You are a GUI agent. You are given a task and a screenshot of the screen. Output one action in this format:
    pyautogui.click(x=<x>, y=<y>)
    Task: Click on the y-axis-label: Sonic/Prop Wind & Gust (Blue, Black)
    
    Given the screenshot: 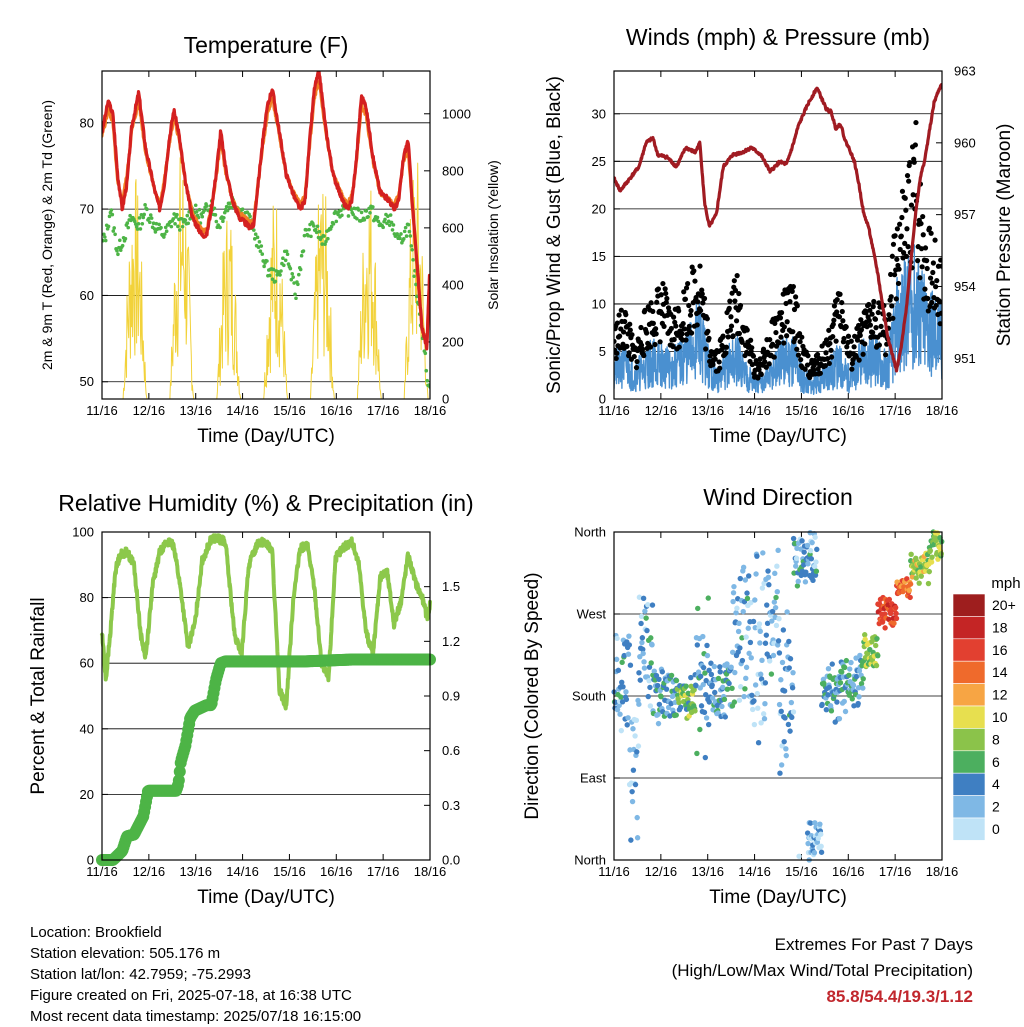 What is the action you would take?
    pyautogui.click(x=554, y=235)
    